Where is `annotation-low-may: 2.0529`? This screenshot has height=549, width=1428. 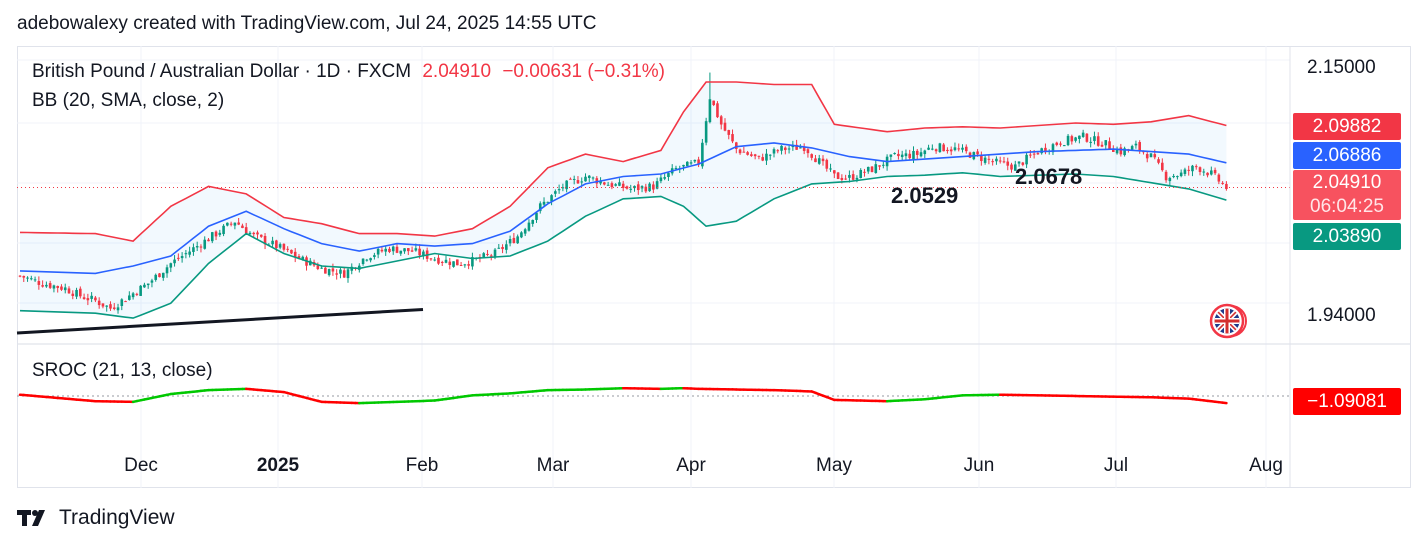
annotation-low-may: 2.0529 is located at coordinates (925, 195).